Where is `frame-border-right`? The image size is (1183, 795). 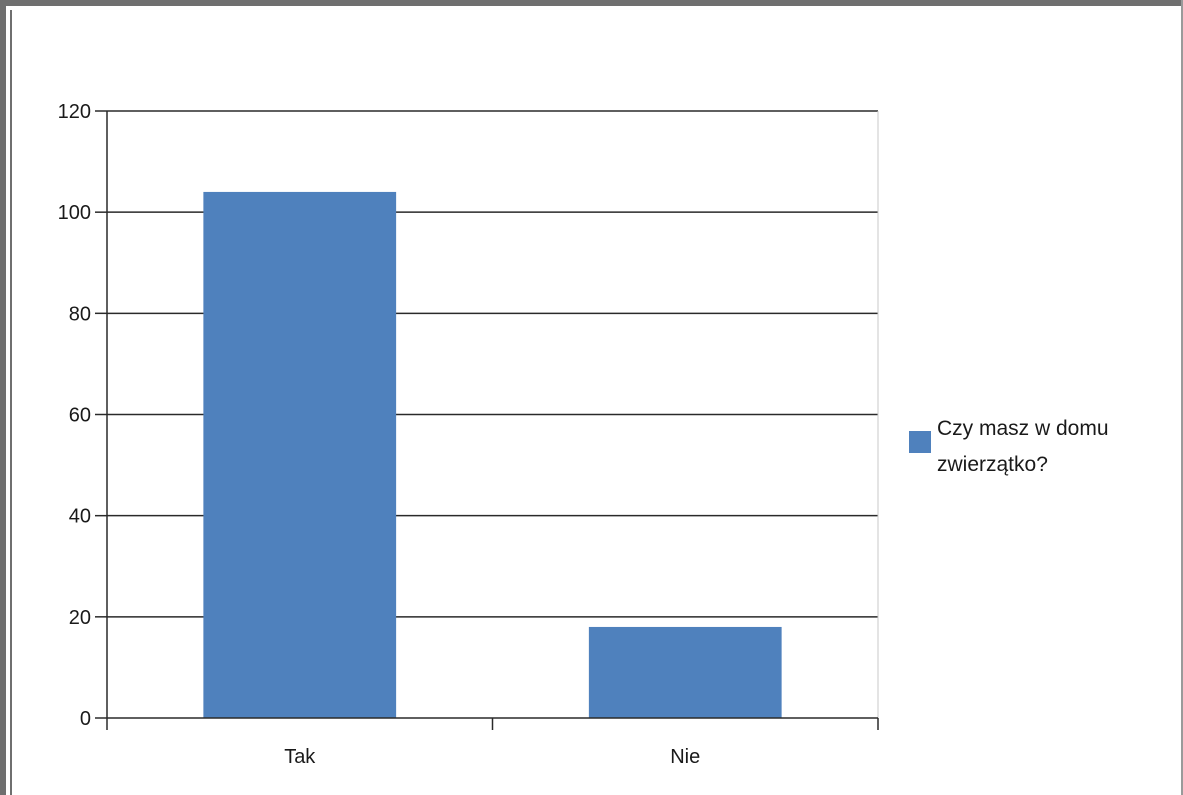 frame-border-right is located at coordinates (1182, 397).